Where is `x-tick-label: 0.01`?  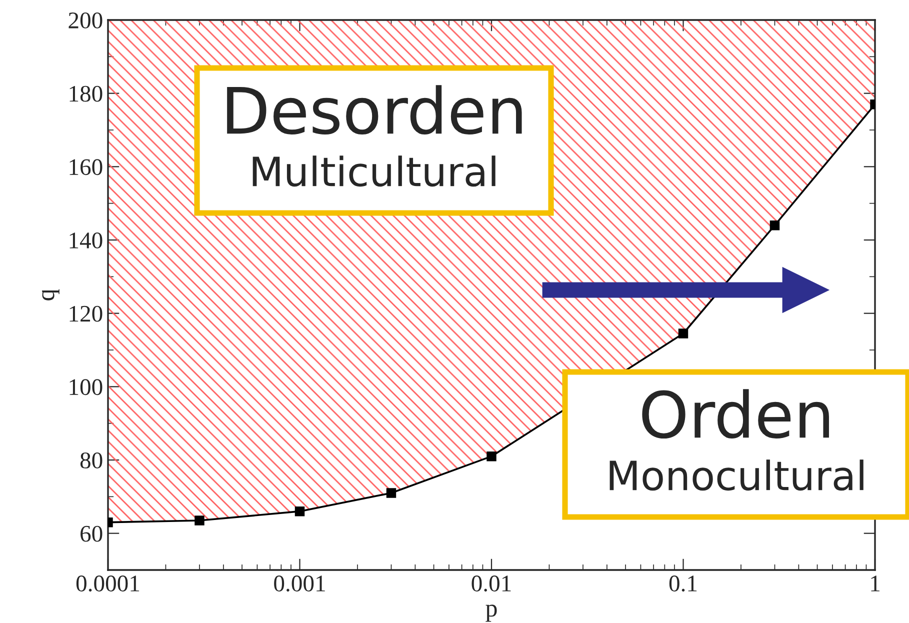
x-tick-label: 0.01 is located at coordinates (491, 584).